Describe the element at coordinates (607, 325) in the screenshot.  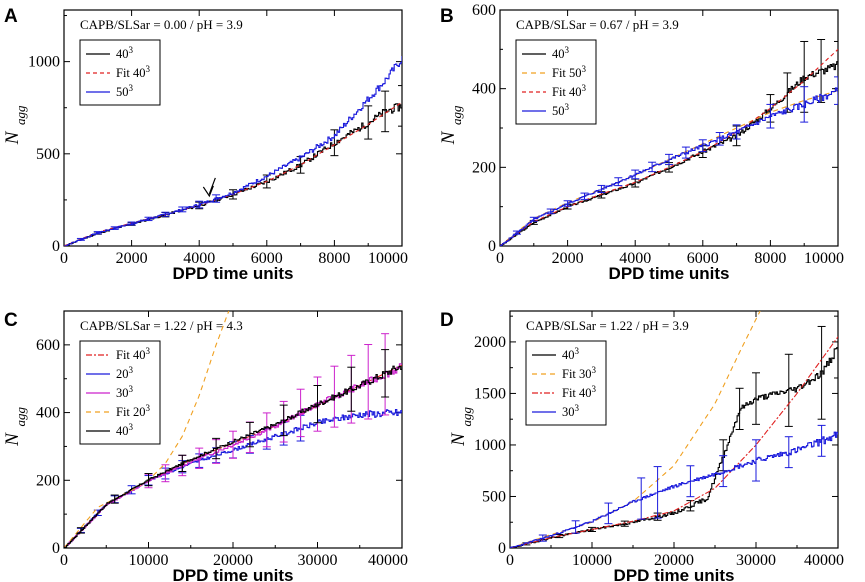
I see `condition-annotation: CAPB/SLSar = 1.22 / pH = 3.9` at that location.